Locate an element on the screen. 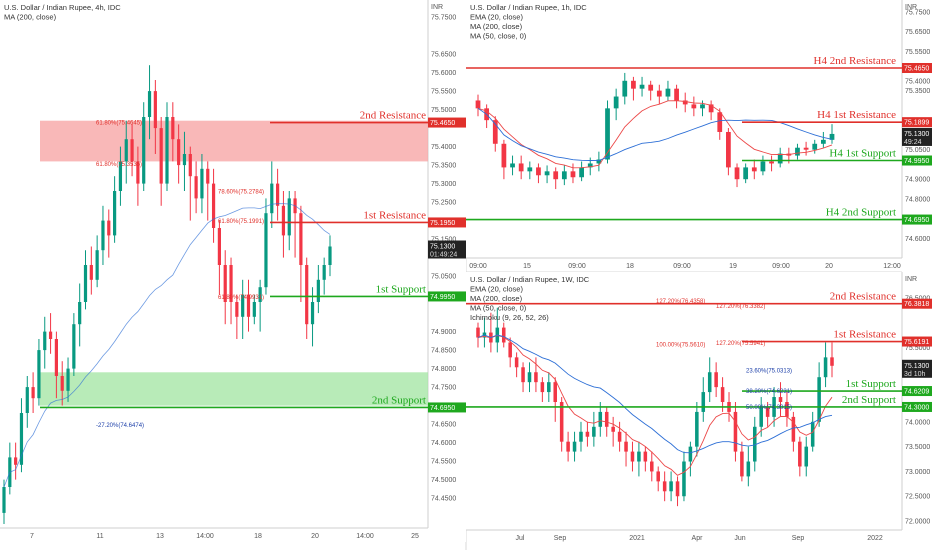  x-tick-label: 09:00 is located at coordinates (478, 266).